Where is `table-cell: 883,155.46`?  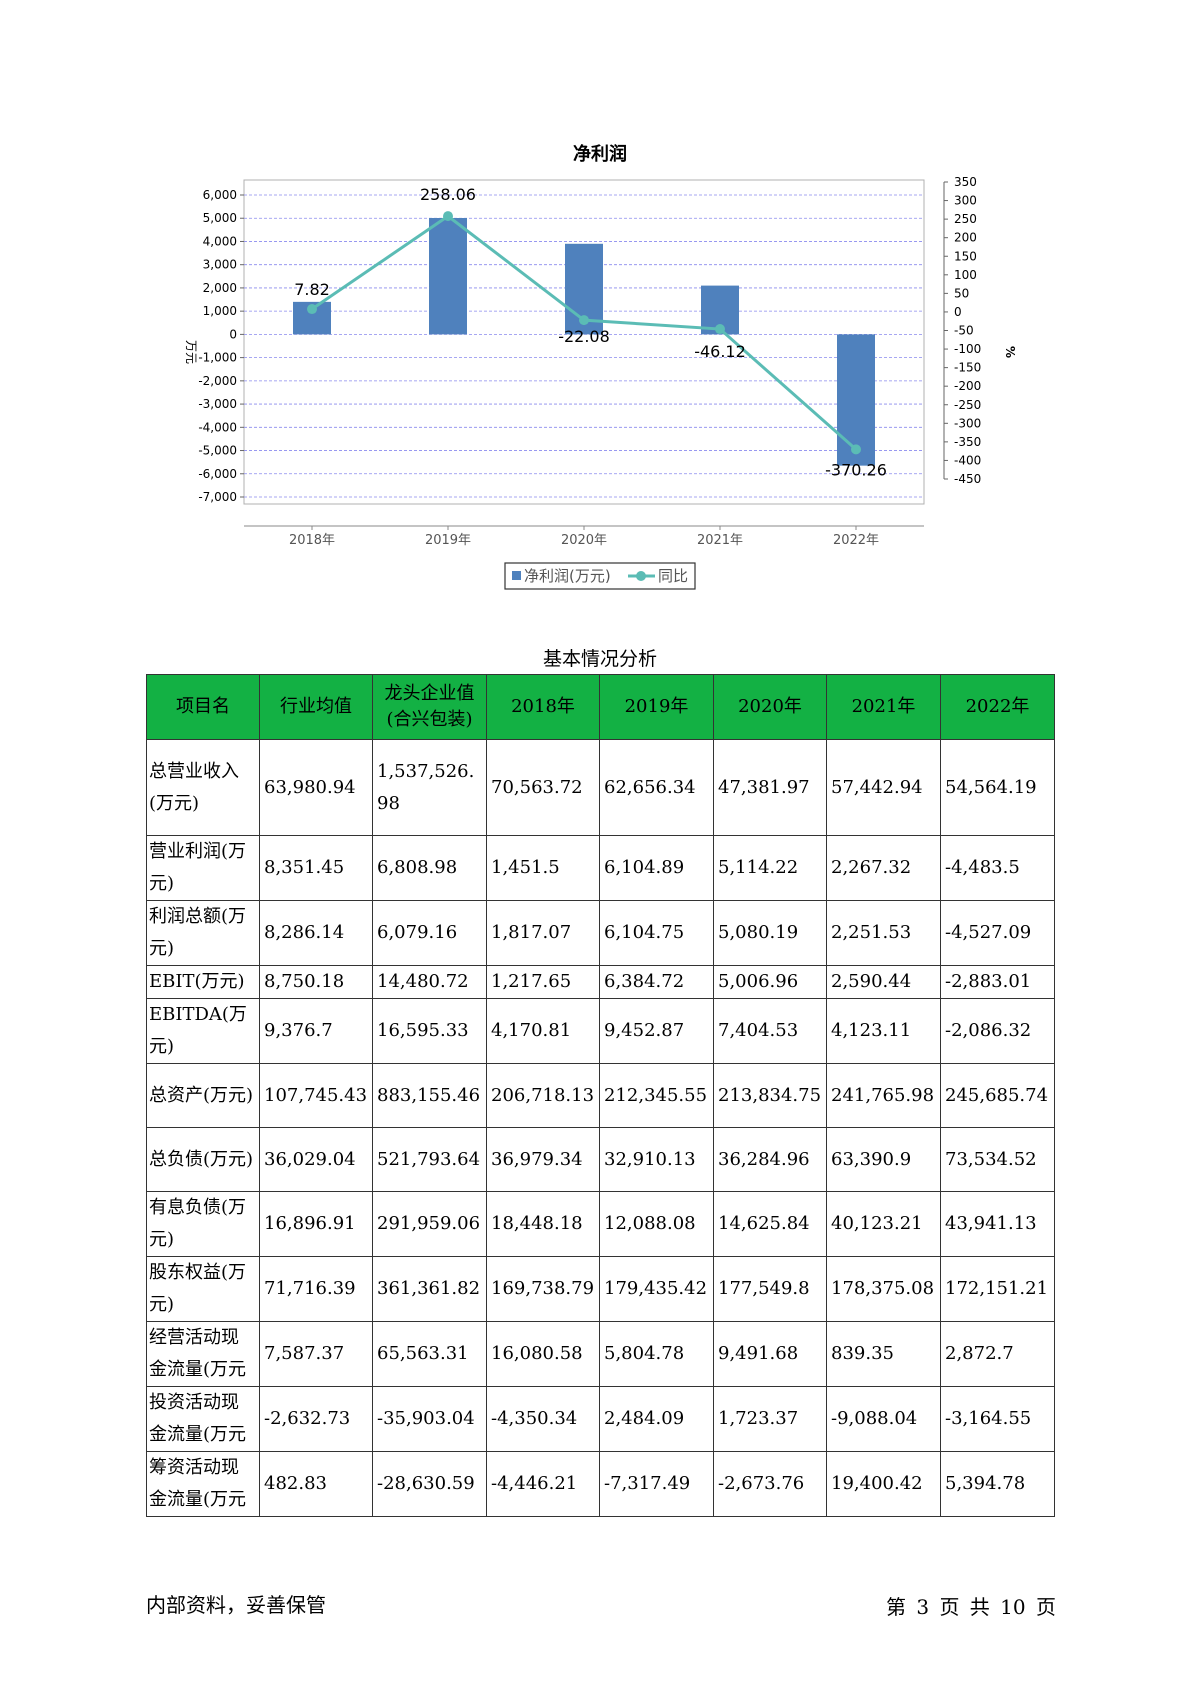
table-cell: 883,155.46 is located at coordinates (429, 1095).